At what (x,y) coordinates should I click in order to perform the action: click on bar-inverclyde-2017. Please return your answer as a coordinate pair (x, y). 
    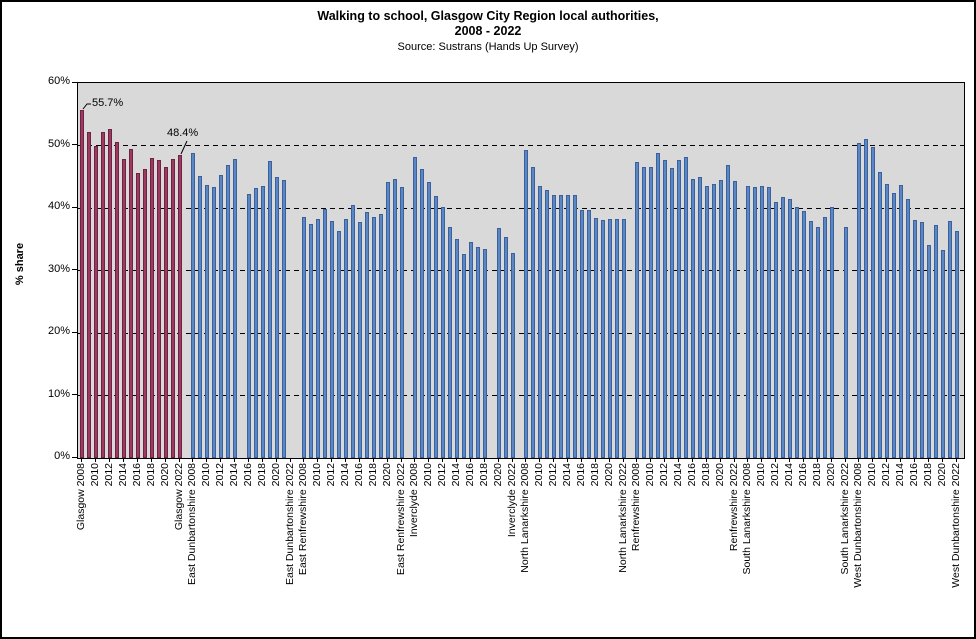
    Looking at the image, I should click on (478, 352).